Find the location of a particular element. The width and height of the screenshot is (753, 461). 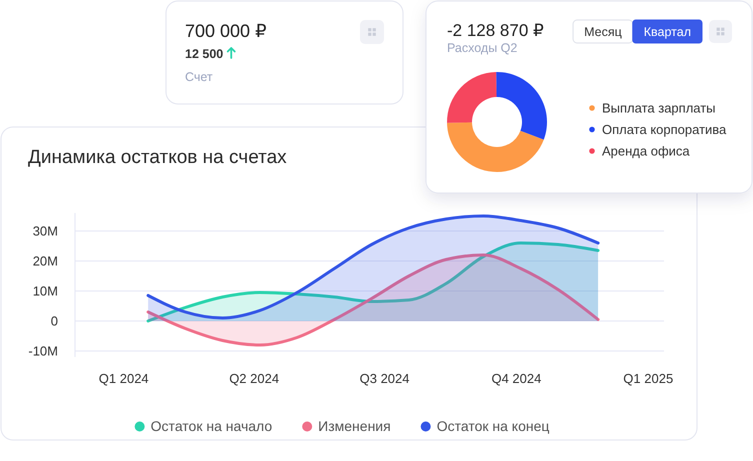

y-tick-label: 10M is located at coordinates (45, 291).